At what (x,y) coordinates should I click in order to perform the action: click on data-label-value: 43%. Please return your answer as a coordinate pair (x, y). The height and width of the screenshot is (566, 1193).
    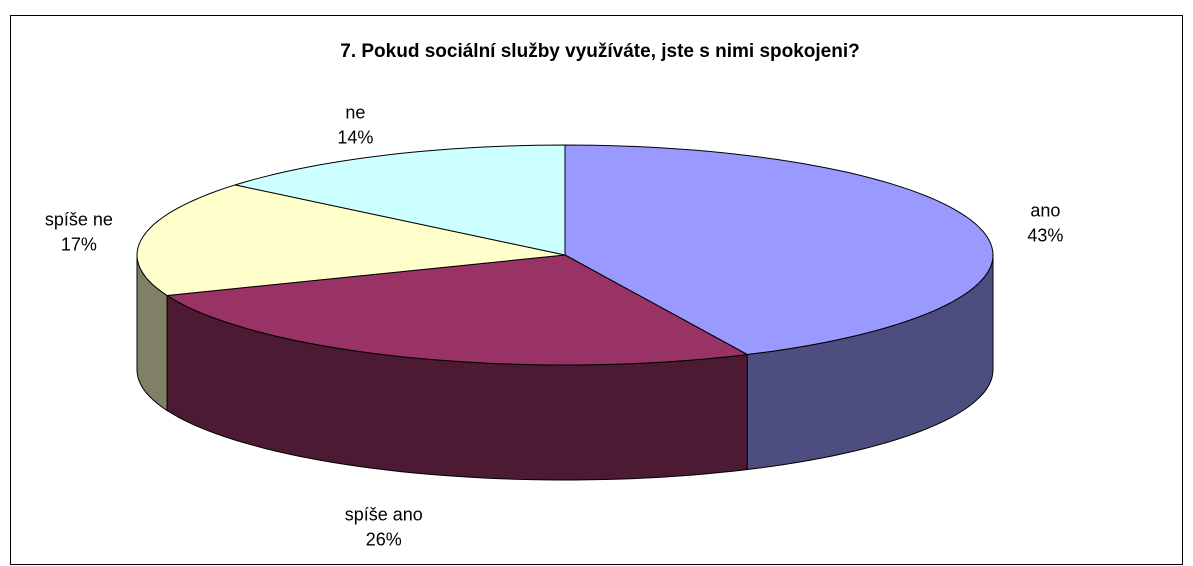
    Looking at the image, I should click on (1045, 236).